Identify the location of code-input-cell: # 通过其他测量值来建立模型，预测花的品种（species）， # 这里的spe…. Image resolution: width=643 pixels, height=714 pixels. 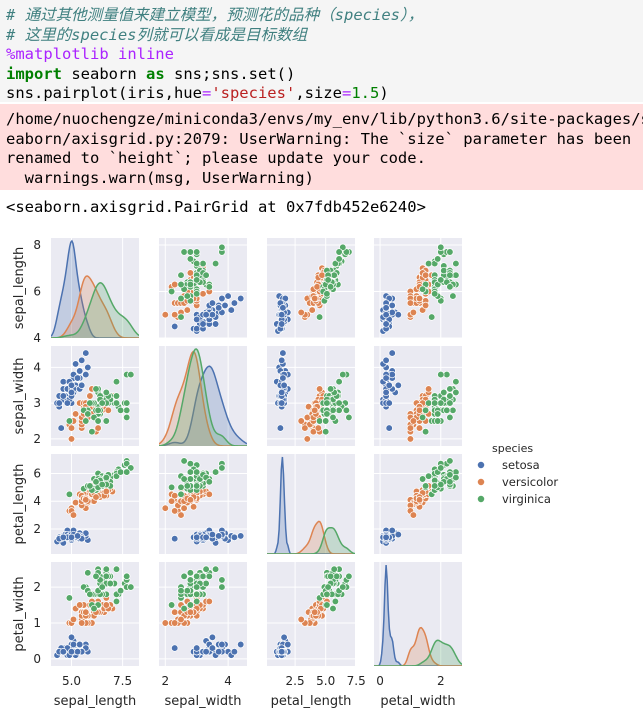
(321, 51).